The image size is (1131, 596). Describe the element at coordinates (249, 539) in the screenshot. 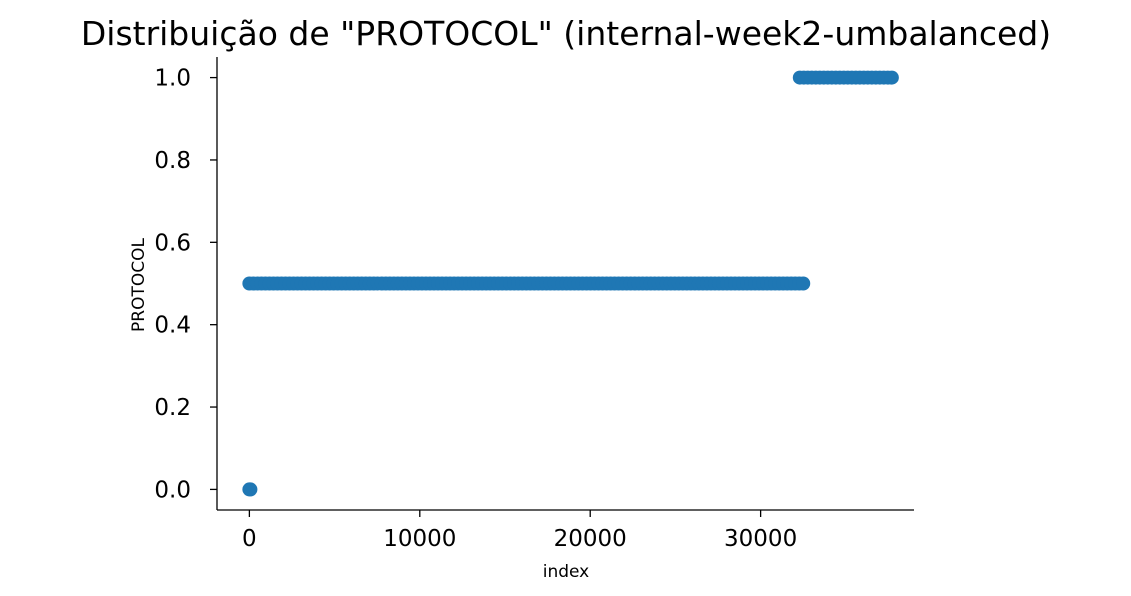

I see `x-tick-label: 0` at that location.